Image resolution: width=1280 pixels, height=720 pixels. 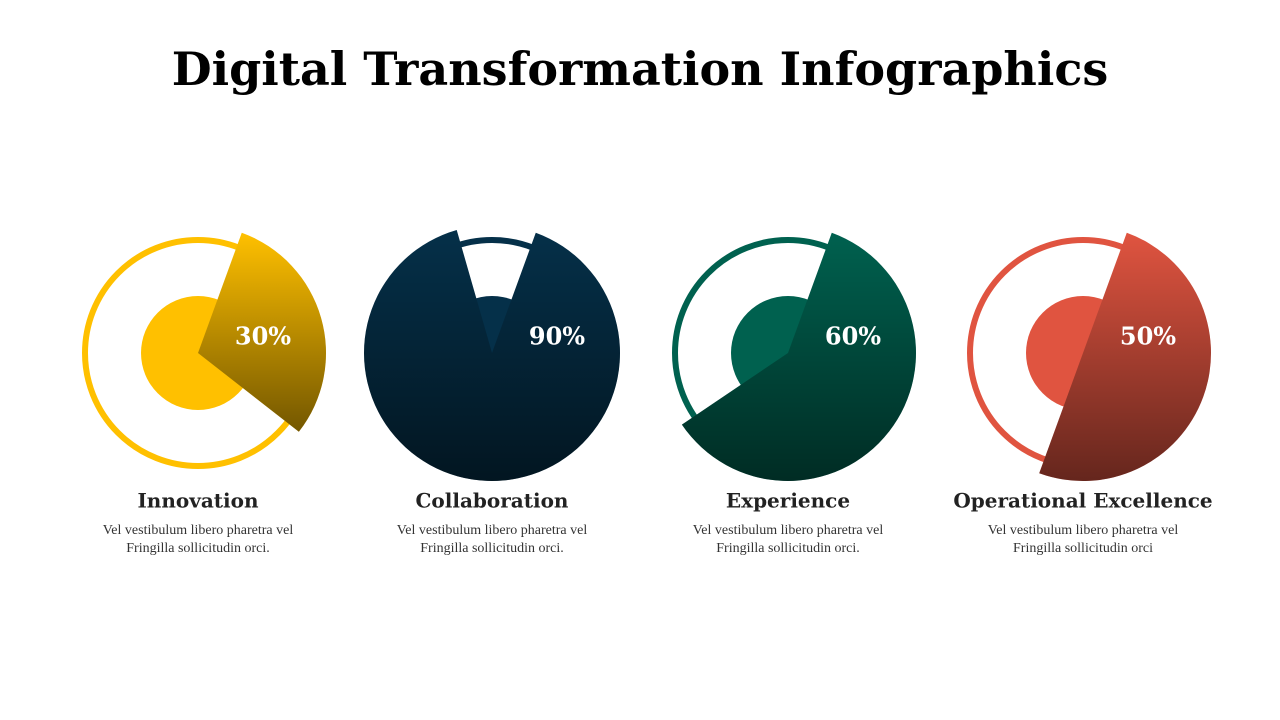 What do you see at coordinates (557, 336) in the screenshot?
I see `value-label: 90%` at bounding box center [557, 336].